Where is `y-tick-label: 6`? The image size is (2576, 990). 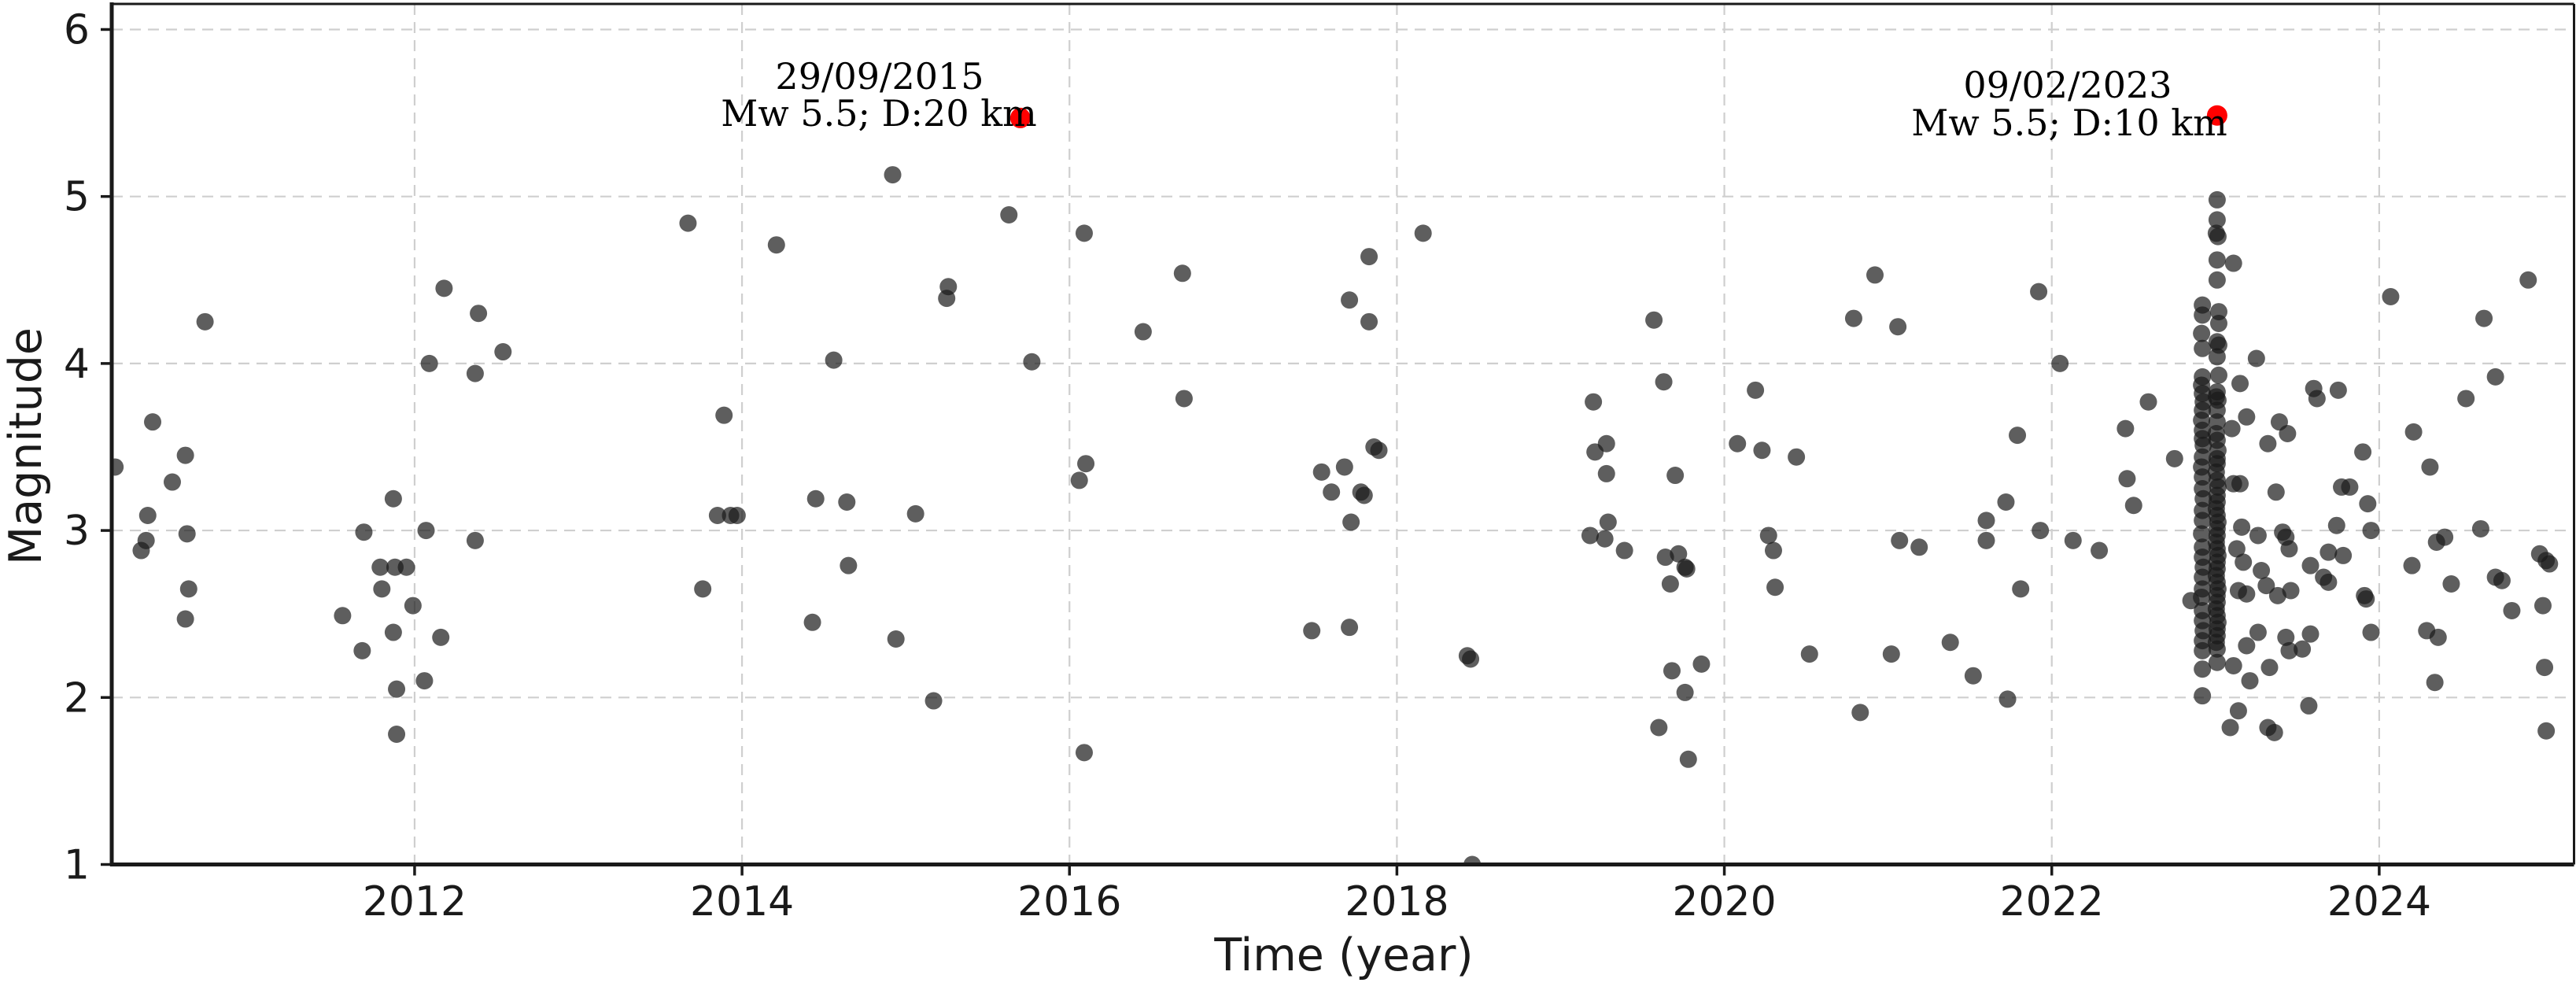
y-tick-label: 6 is located at coordinates (77, 30).